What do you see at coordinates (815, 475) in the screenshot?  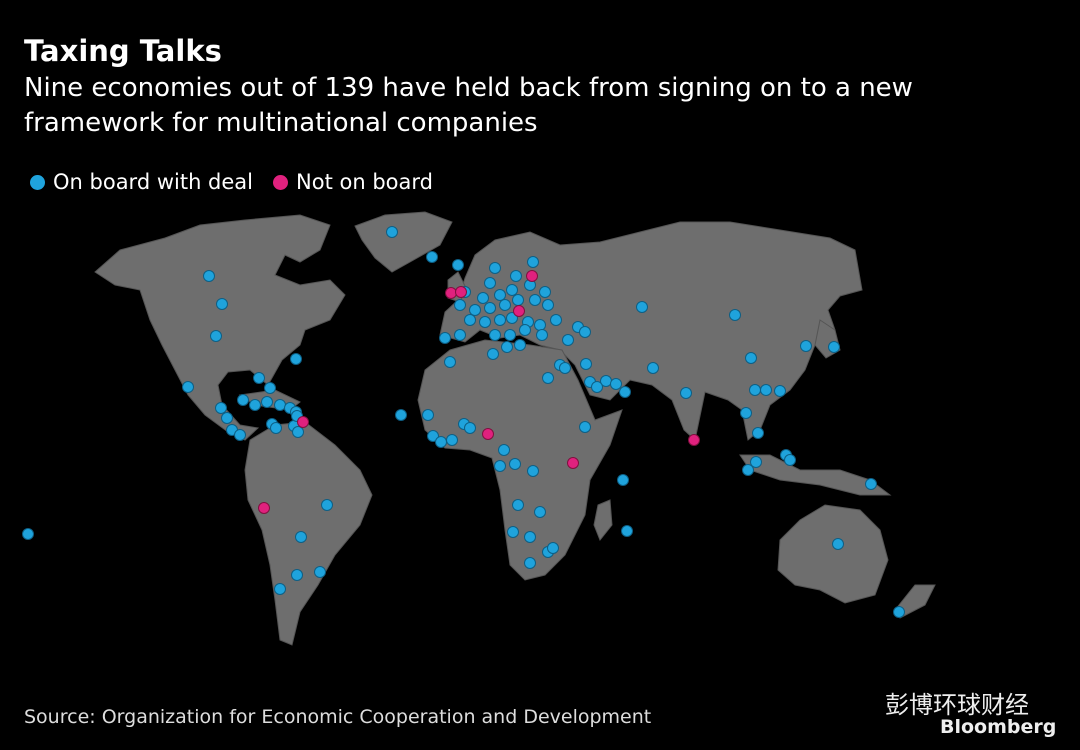 I see `indonesia` at bounding box center [815, 475].